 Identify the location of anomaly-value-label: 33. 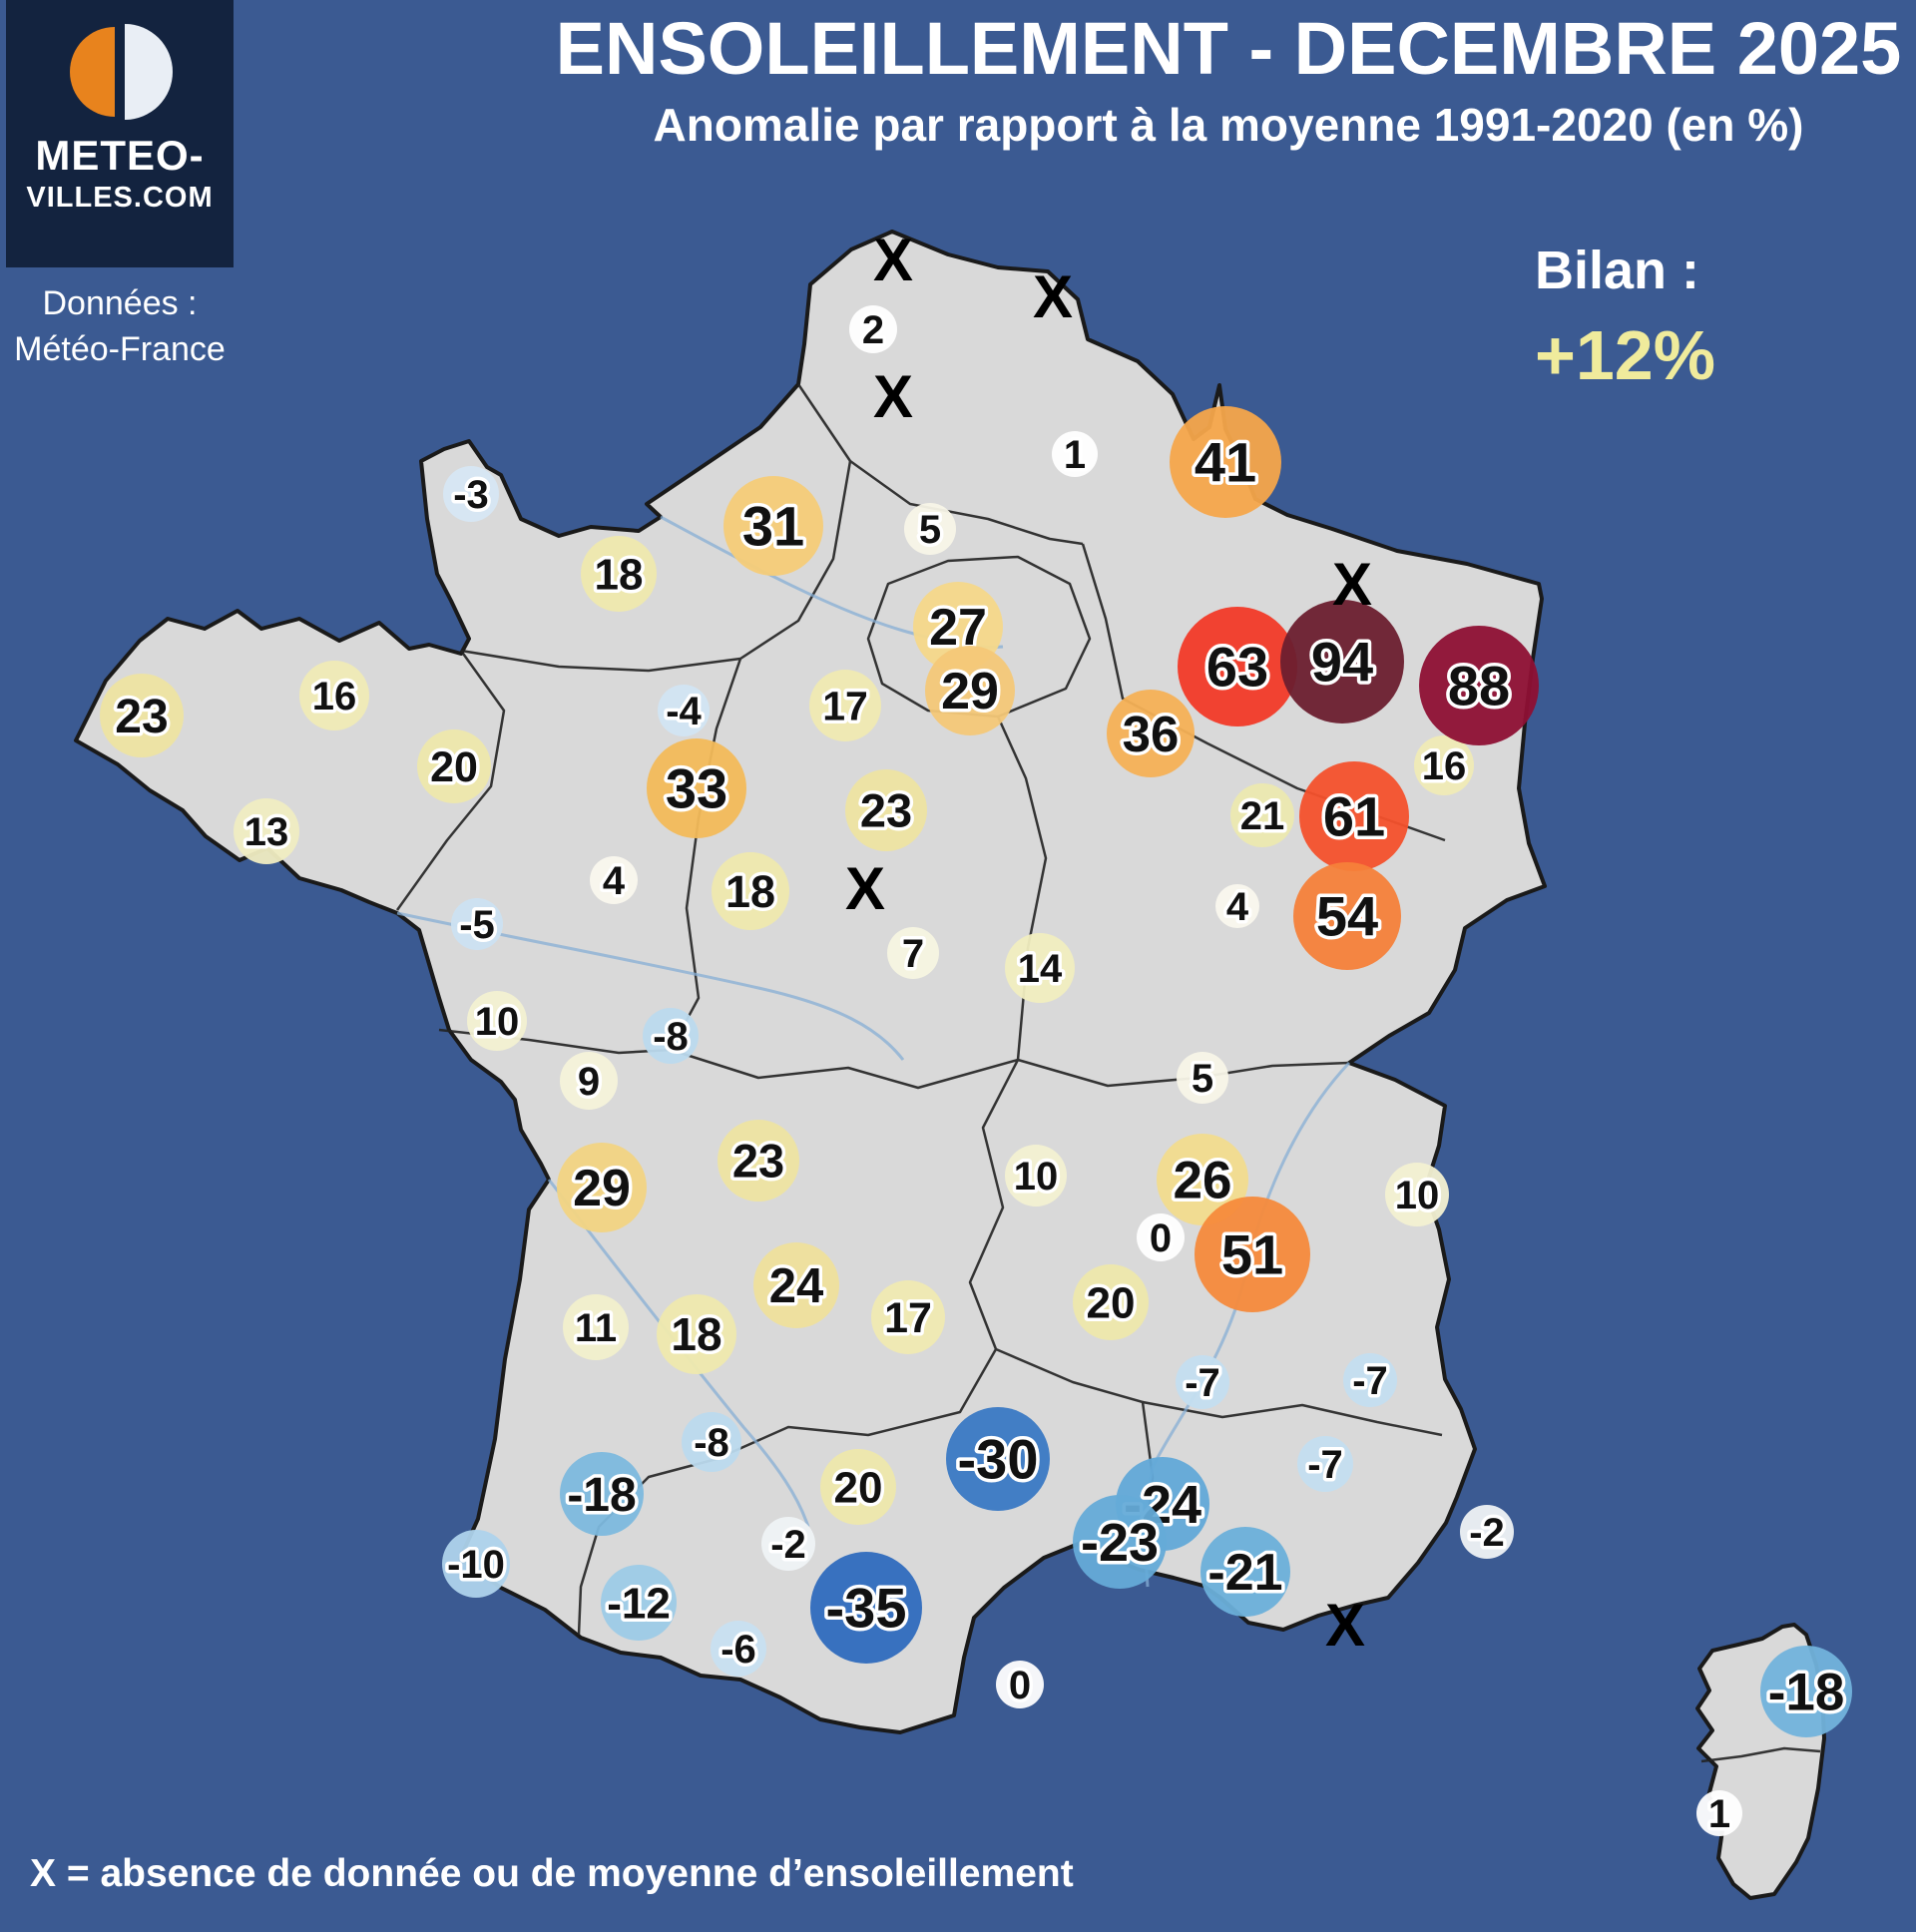
(696, 788).